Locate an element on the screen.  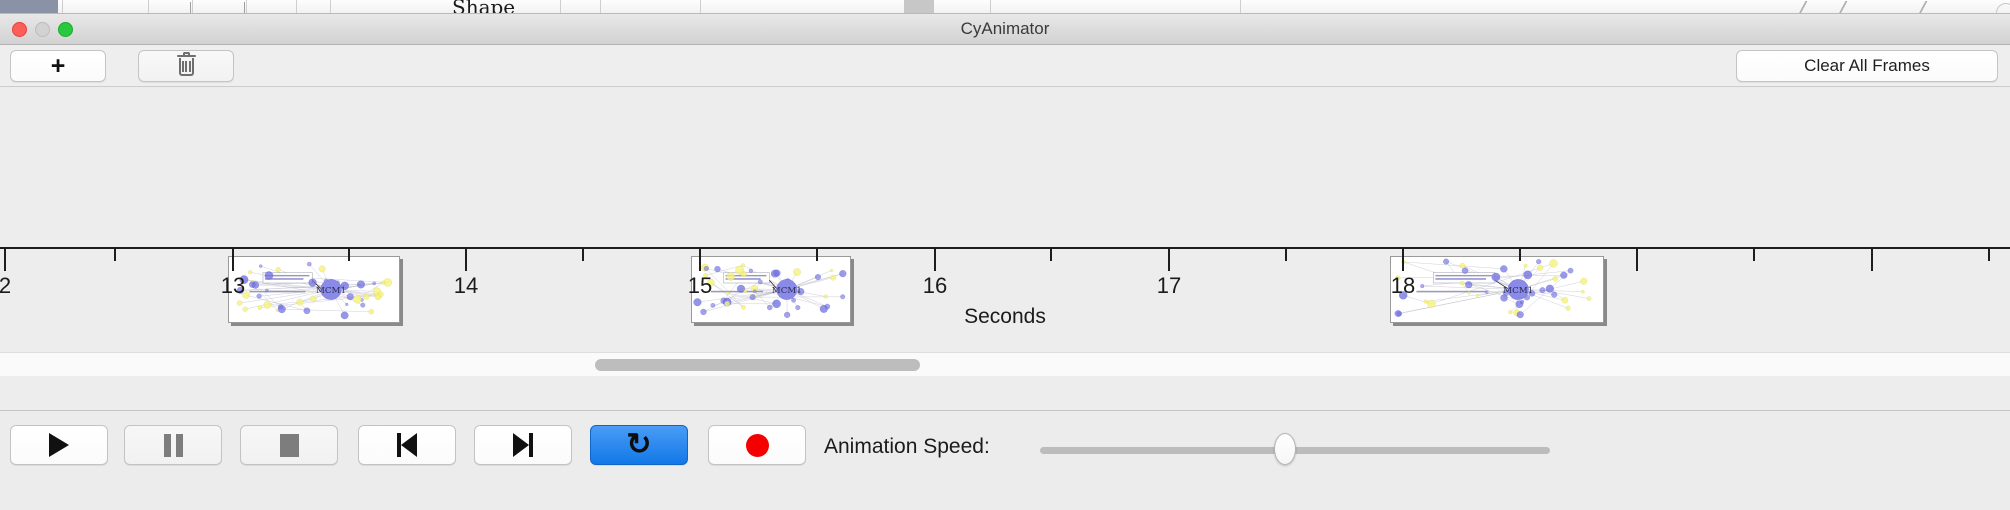
loop-icon: ↻ is located at coordinates (639, 444).